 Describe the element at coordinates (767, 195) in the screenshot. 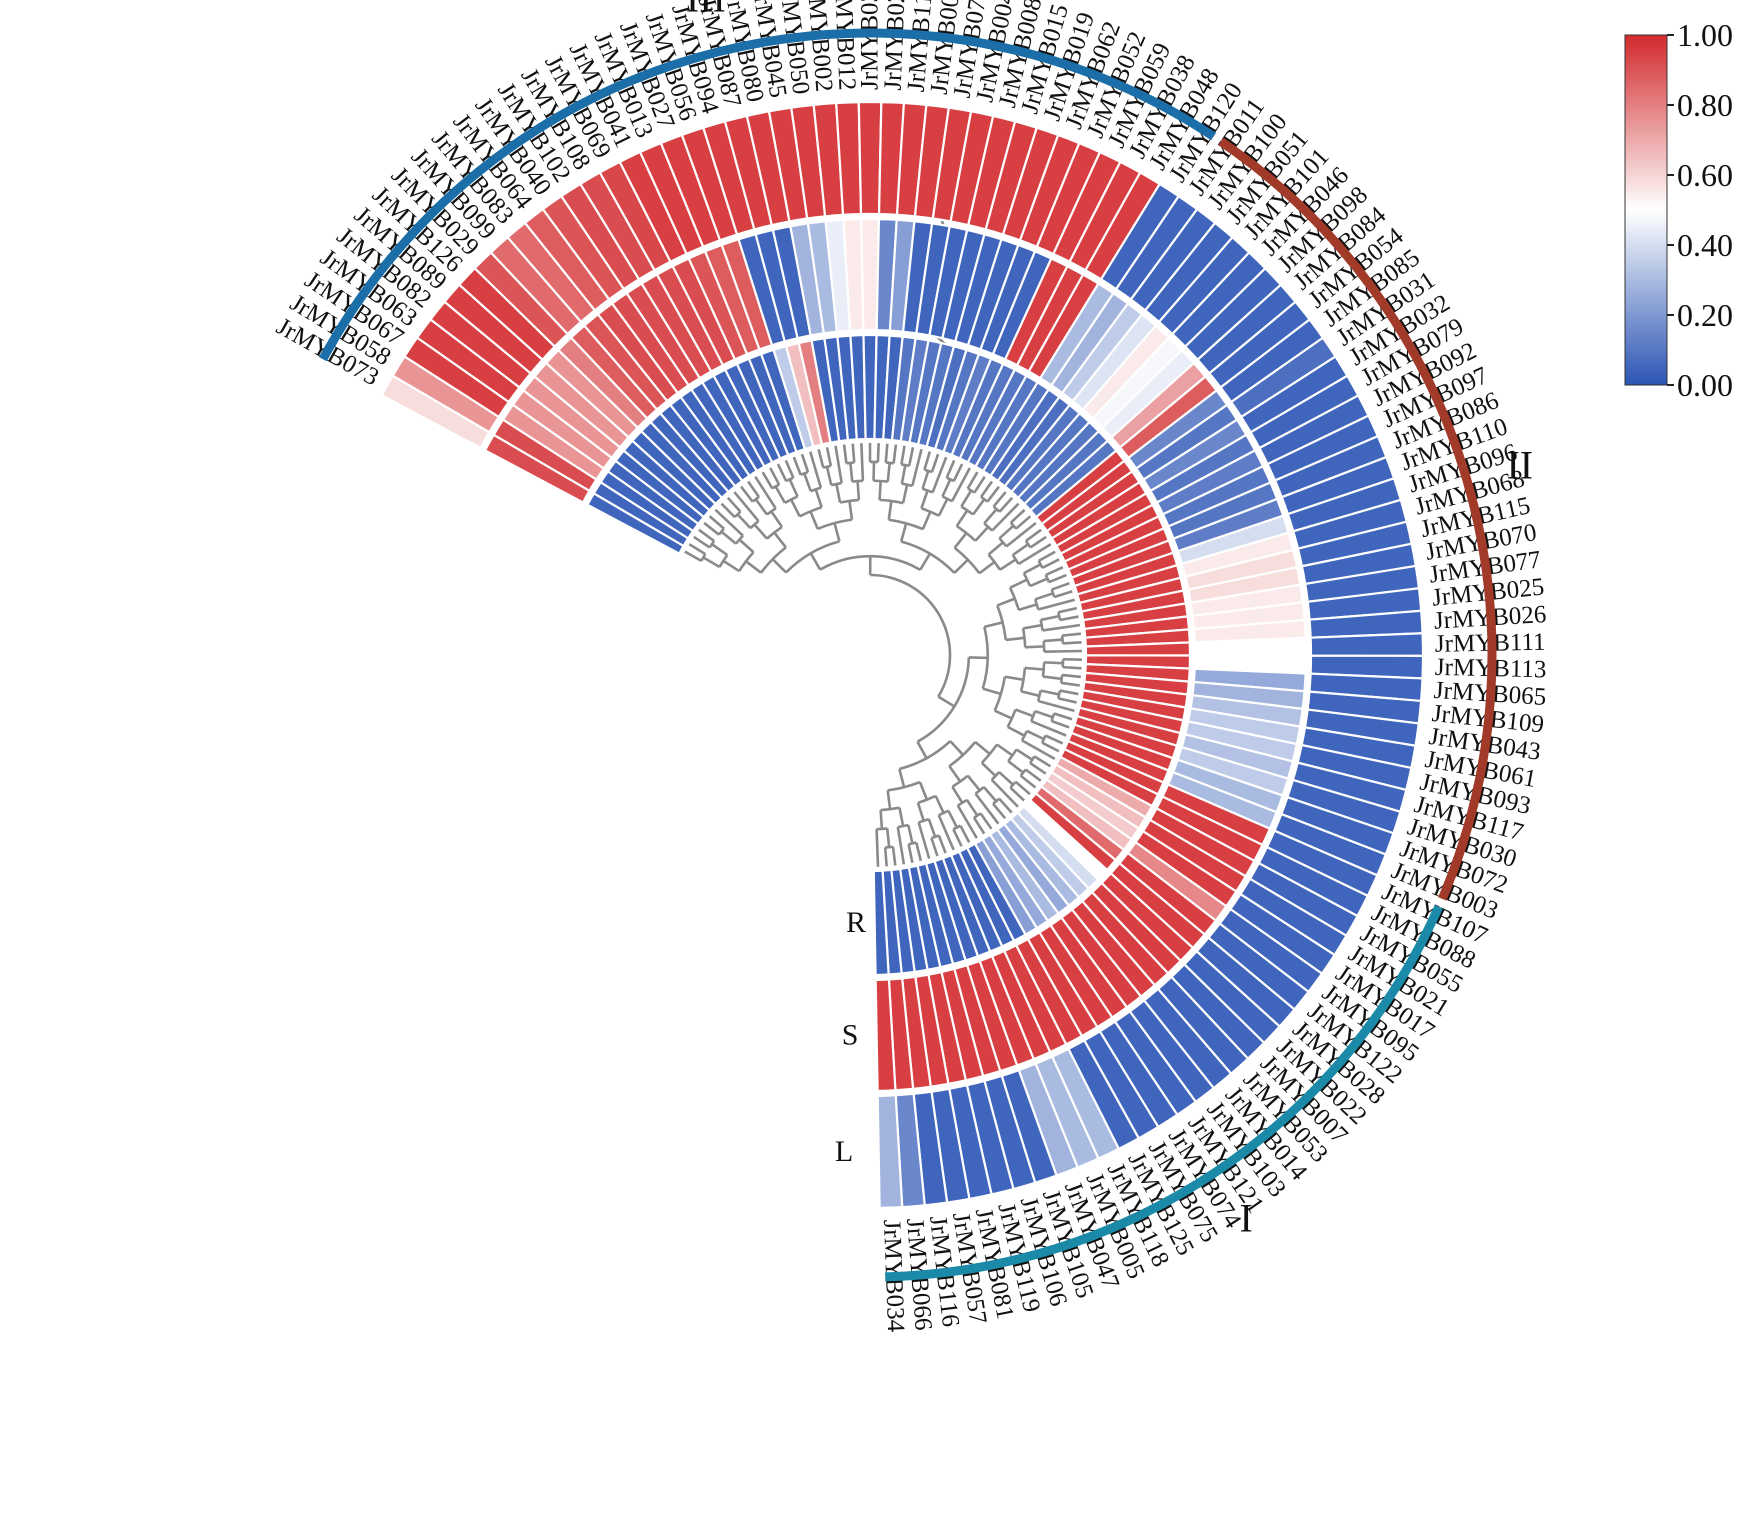

I see `group-arc-III` at that location.